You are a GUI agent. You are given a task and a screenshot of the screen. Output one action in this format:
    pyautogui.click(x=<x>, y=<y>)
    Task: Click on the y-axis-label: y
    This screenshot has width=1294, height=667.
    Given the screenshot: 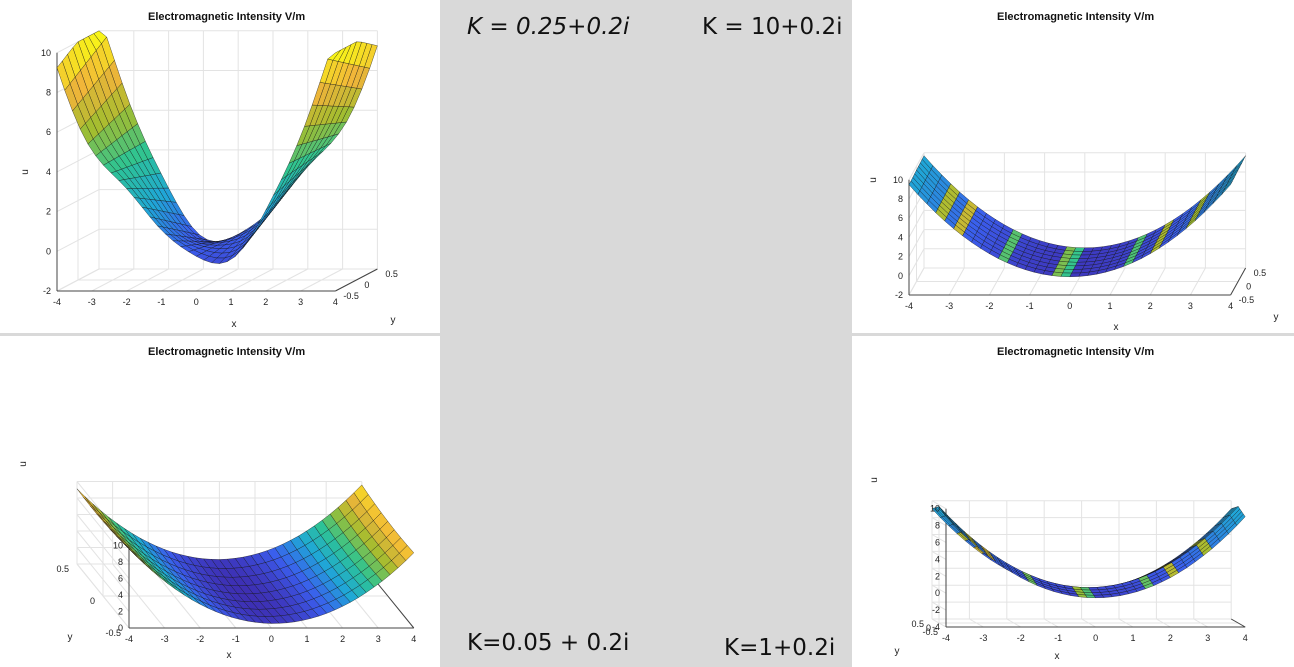 What is the action you would take?
    pyautogui.click(x=1276, y=317)
    